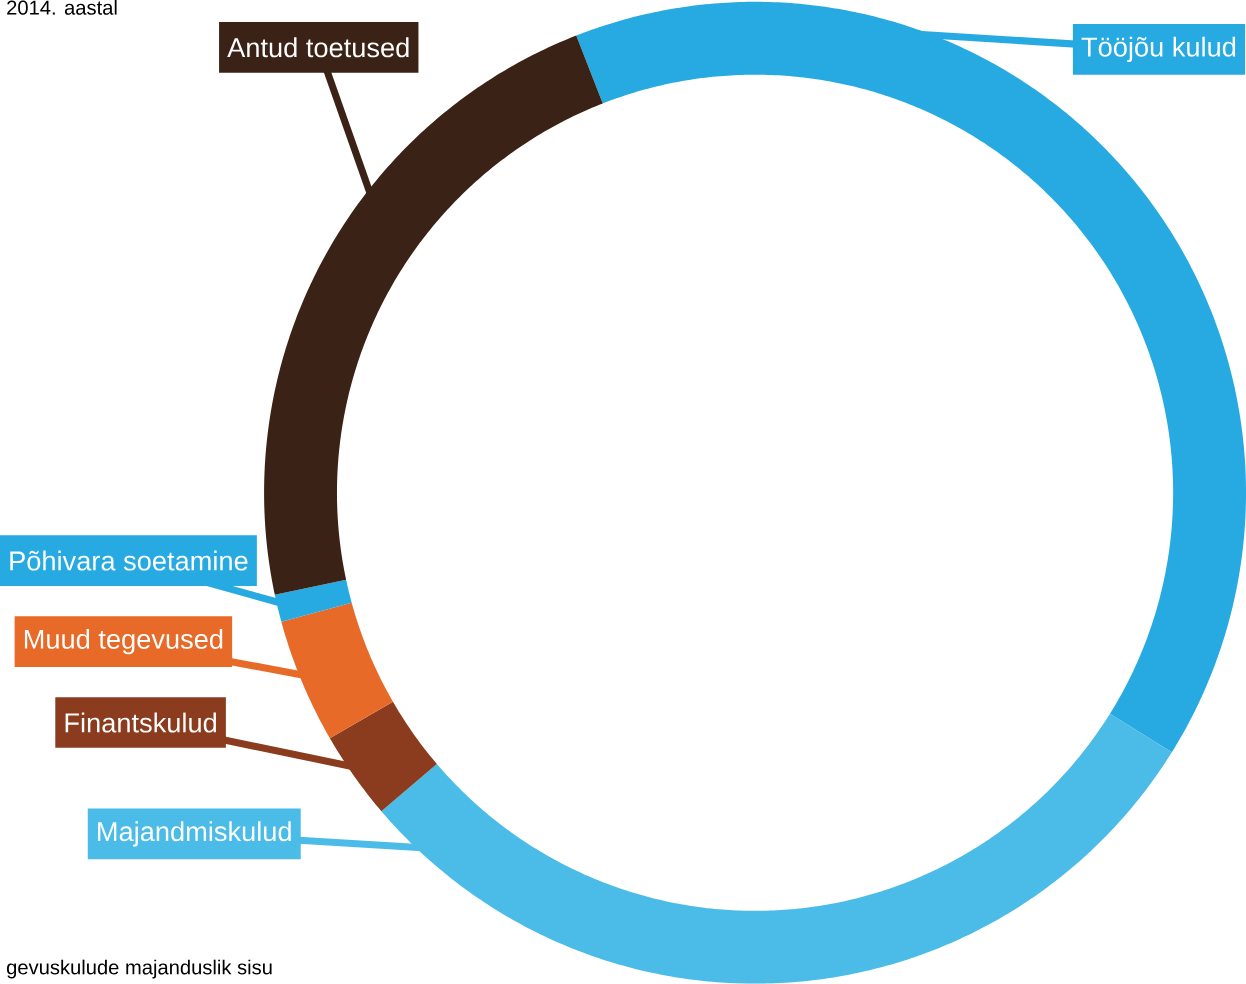 The width and height of the screenshot is (1246, 984). I want to click on slice-label: Antud toetused, so click(318, 47).